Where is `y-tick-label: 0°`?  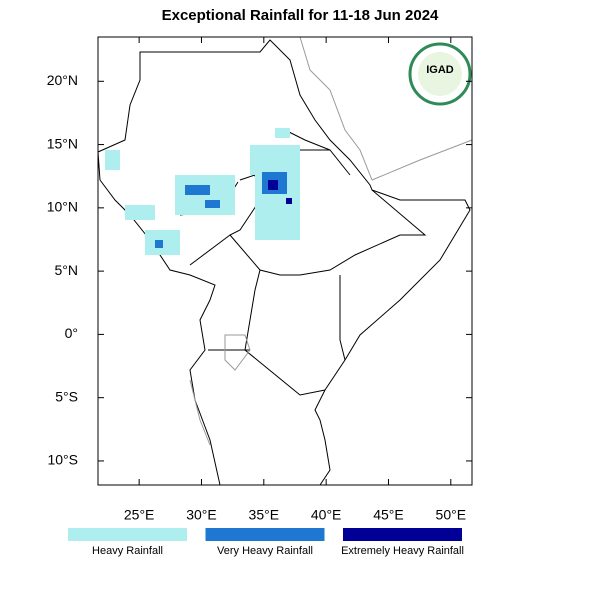
y-tick-label: 0° is located at coordinates (71, 333).